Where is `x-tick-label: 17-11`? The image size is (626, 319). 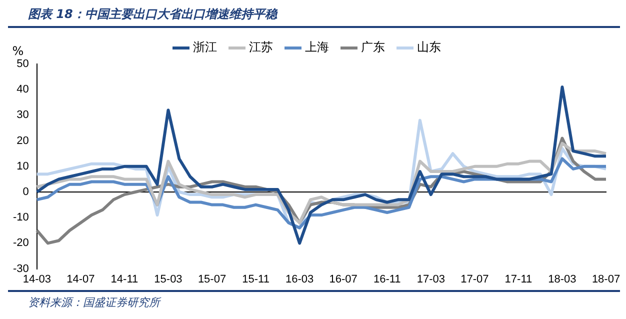
x-tick-label: 17-11 is located at coordinates (518, 279).